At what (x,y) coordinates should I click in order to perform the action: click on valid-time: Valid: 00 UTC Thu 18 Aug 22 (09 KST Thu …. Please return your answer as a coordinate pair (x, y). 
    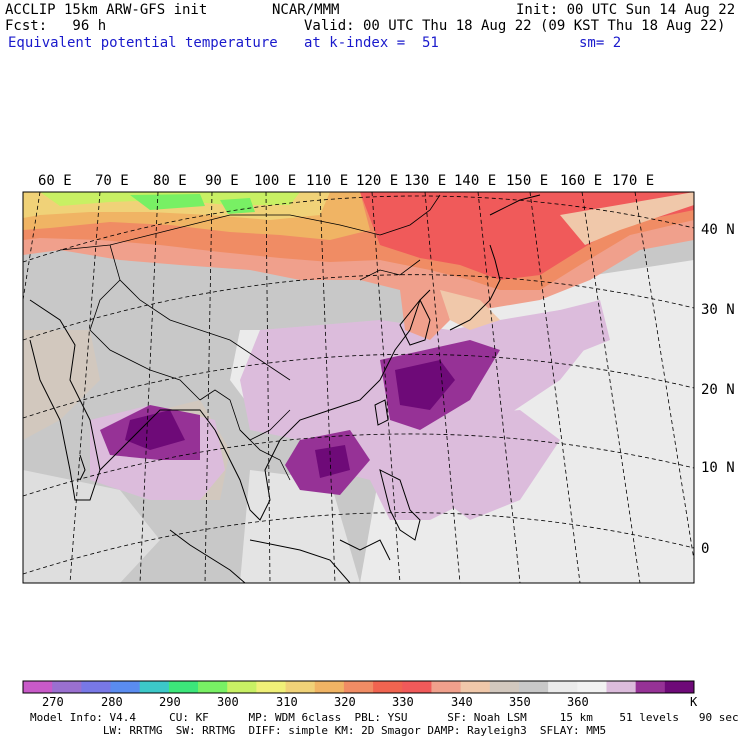
    Looking at the image, I should click on (515, 26).